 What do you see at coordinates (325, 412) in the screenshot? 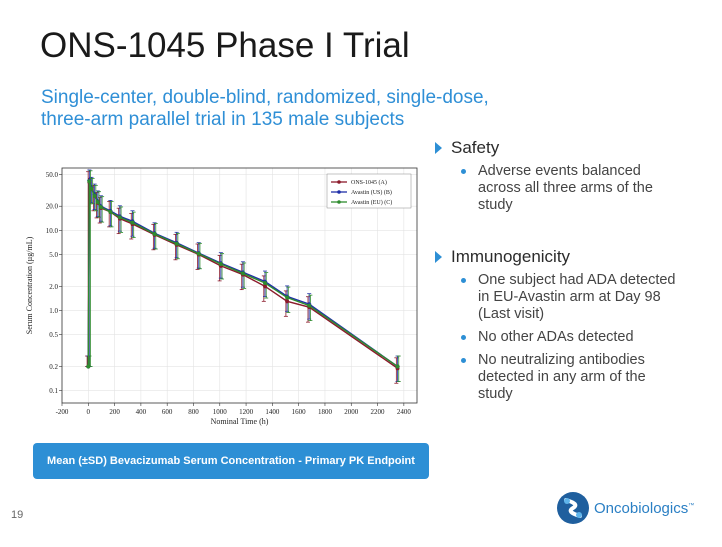
I see `x-tick-label: 1800` at bounding box center [325, 412].